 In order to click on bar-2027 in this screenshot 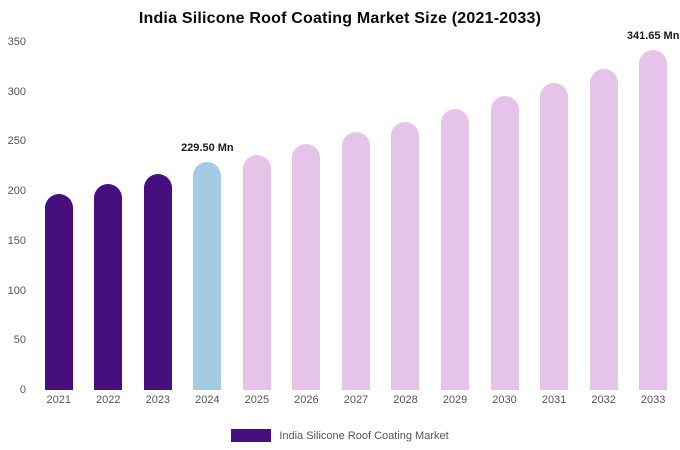, I will do `click(355, 261)`.